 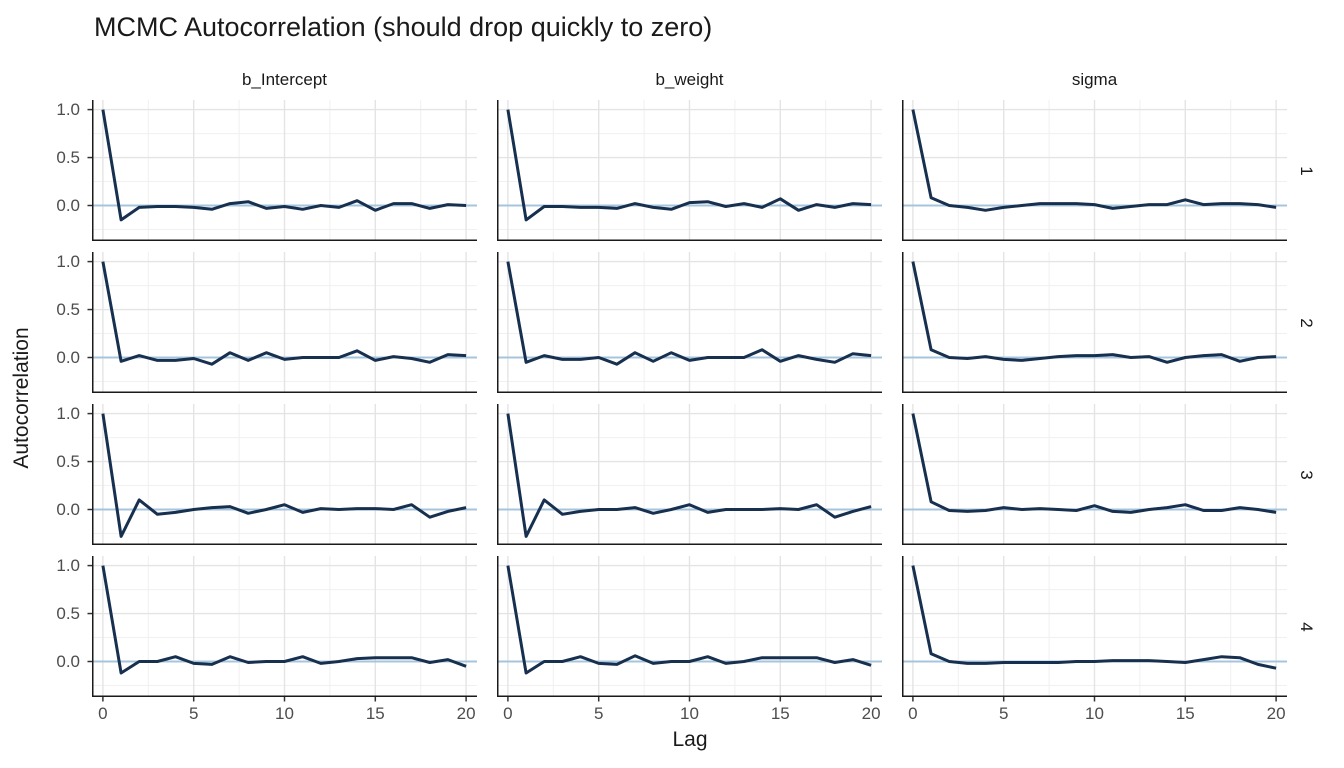 I want to click on acf-panel-chain2-b_Intercept, so click(x=282, y=322).